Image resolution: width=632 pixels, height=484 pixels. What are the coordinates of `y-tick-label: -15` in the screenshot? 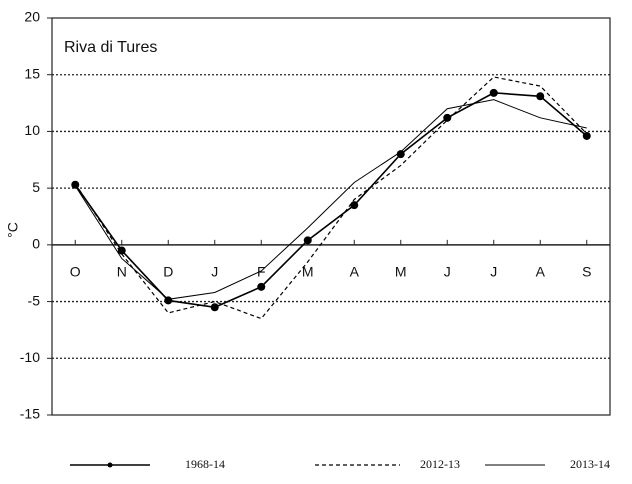 It's located at (30, 414).